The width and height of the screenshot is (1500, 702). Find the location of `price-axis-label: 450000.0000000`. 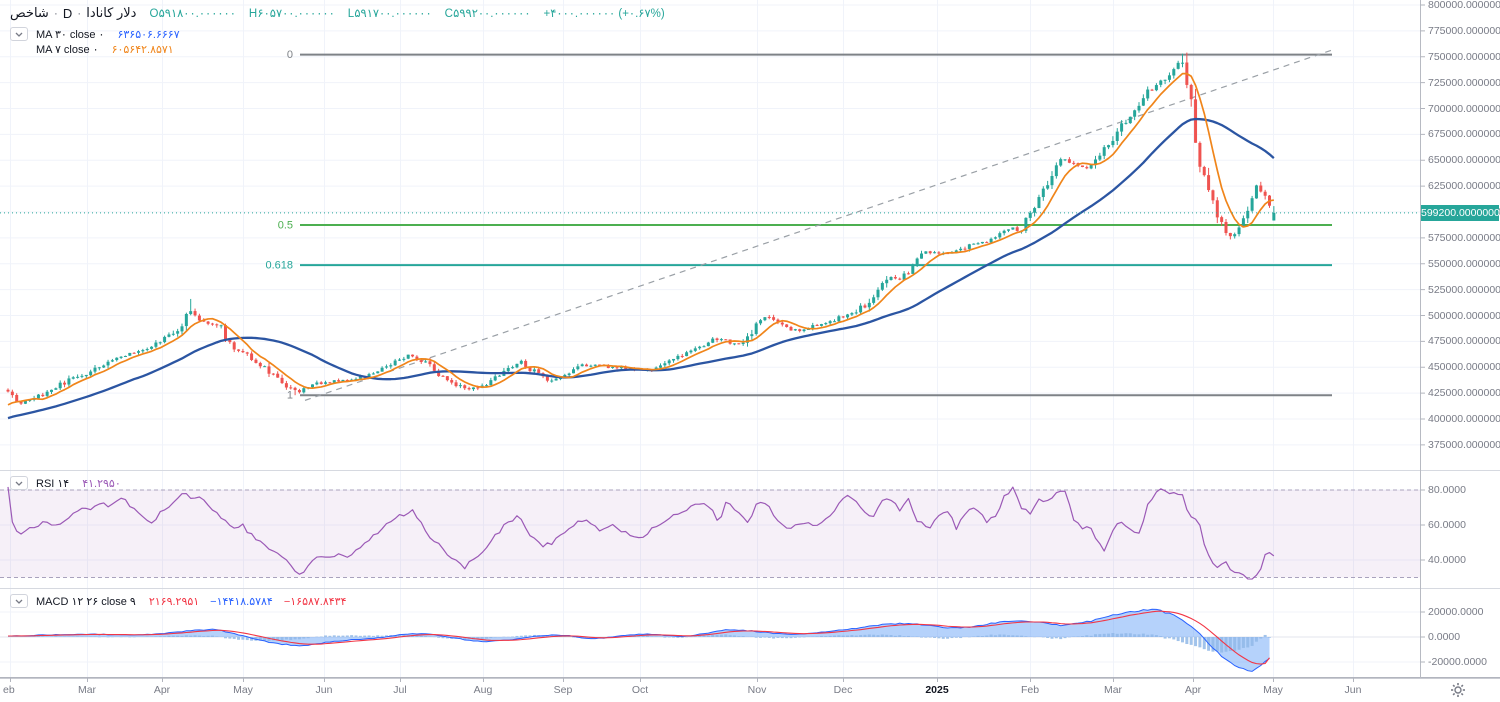

price-axis-label: 450000.0000000 is located at coordinates (1464, 367).